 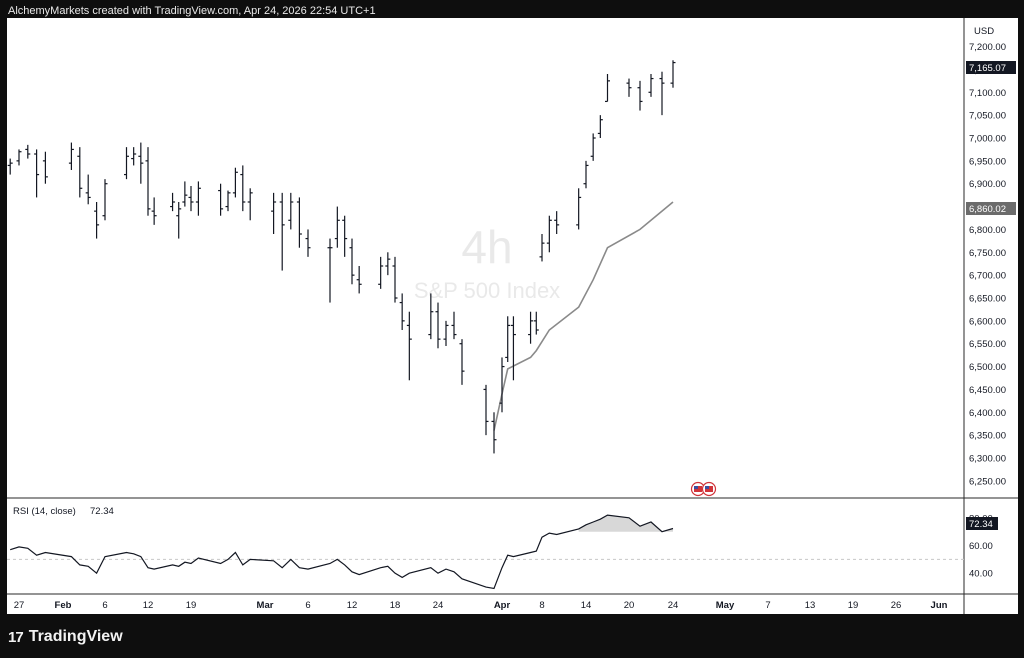 What do you see at coordinates (486, 247) in the screenshot?
I see `watermark-interval: 4h` at bounding box center [486, 247].